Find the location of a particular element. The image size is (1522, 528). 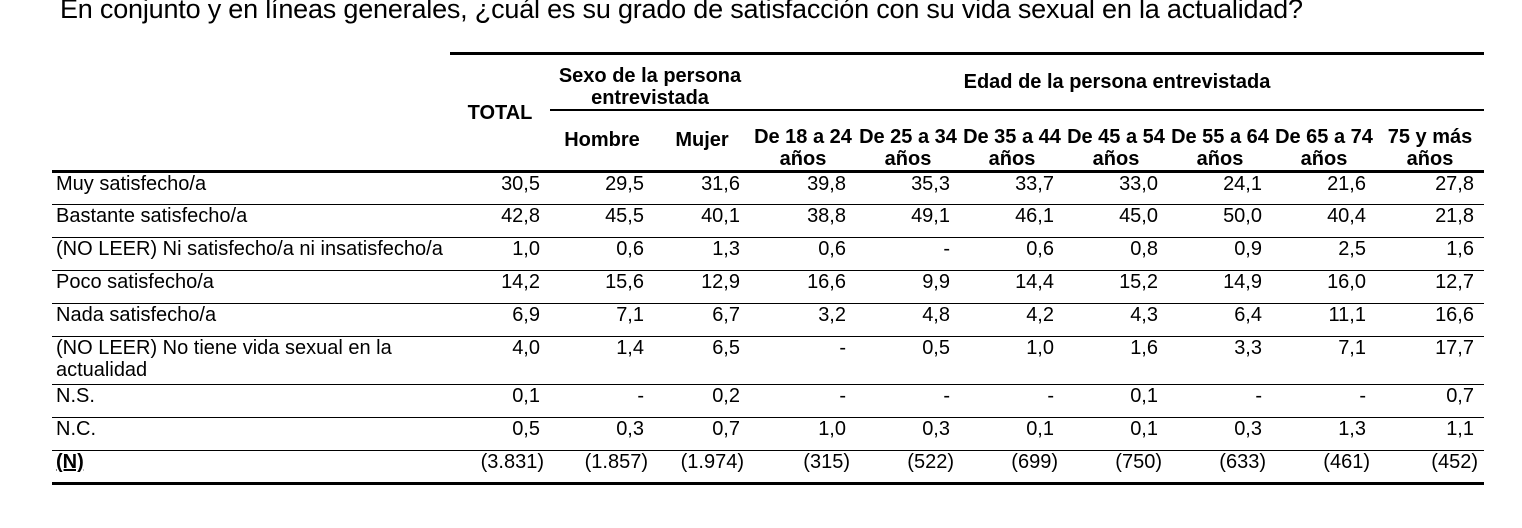

header-edad-35-44: De 35 a 44 años is located at coordinates (1012, 141).